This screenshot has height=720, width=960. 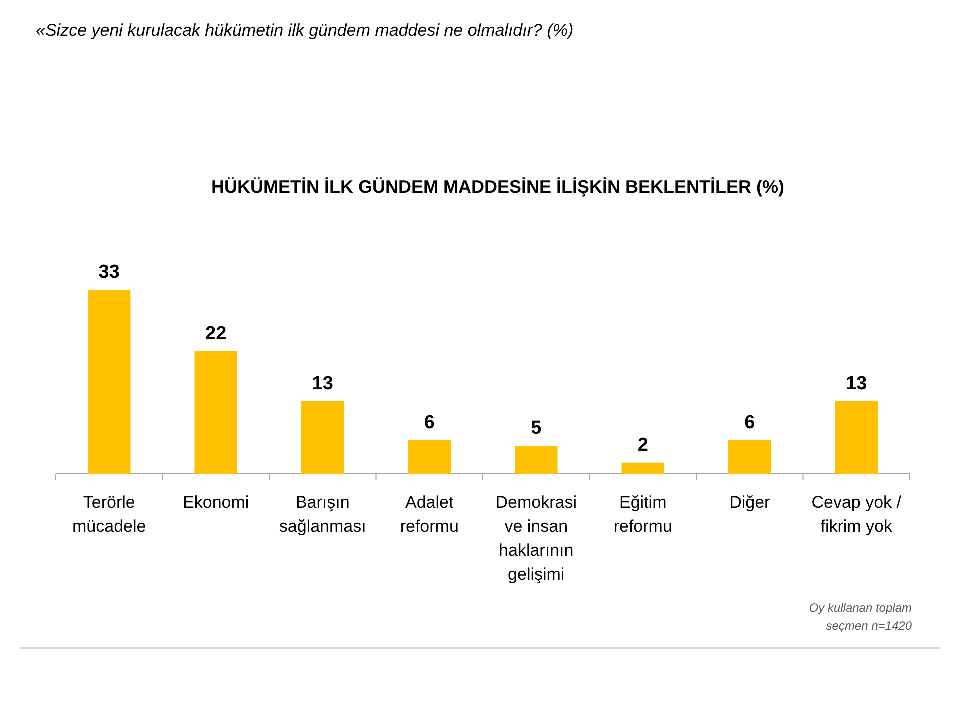 What do you see at coordinates (857, 514) in the screenshot?
I see `x-tick-label: Cevap yok / fikrim yok` at bounding box center [857, 514].